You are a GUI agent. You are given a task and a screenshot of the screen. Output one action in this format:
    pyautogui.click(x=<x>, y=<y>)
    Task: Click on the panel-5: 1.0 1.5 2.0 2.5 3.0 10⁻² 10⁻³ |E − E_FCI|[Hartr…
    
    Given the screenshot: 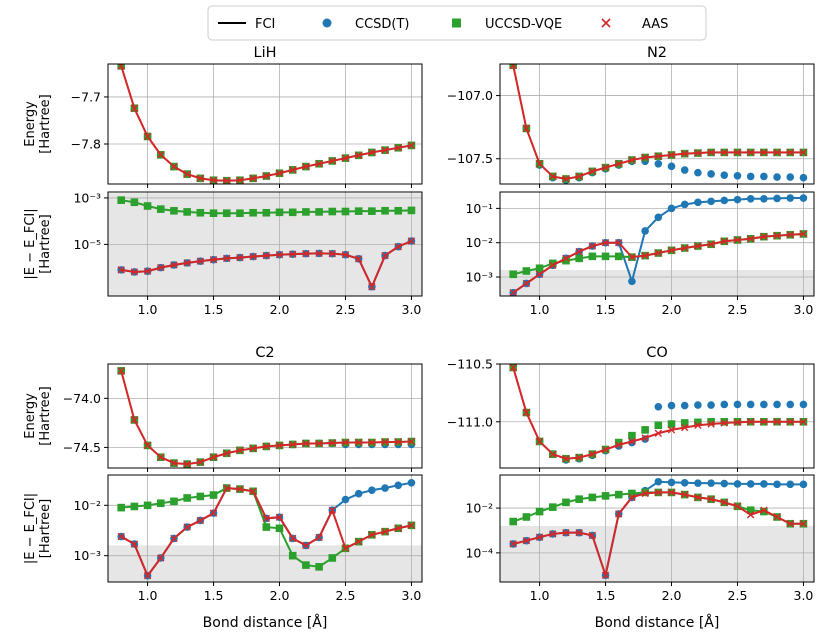 What is the action you would take?
    pyautogui.click(x=223, y=538)
    